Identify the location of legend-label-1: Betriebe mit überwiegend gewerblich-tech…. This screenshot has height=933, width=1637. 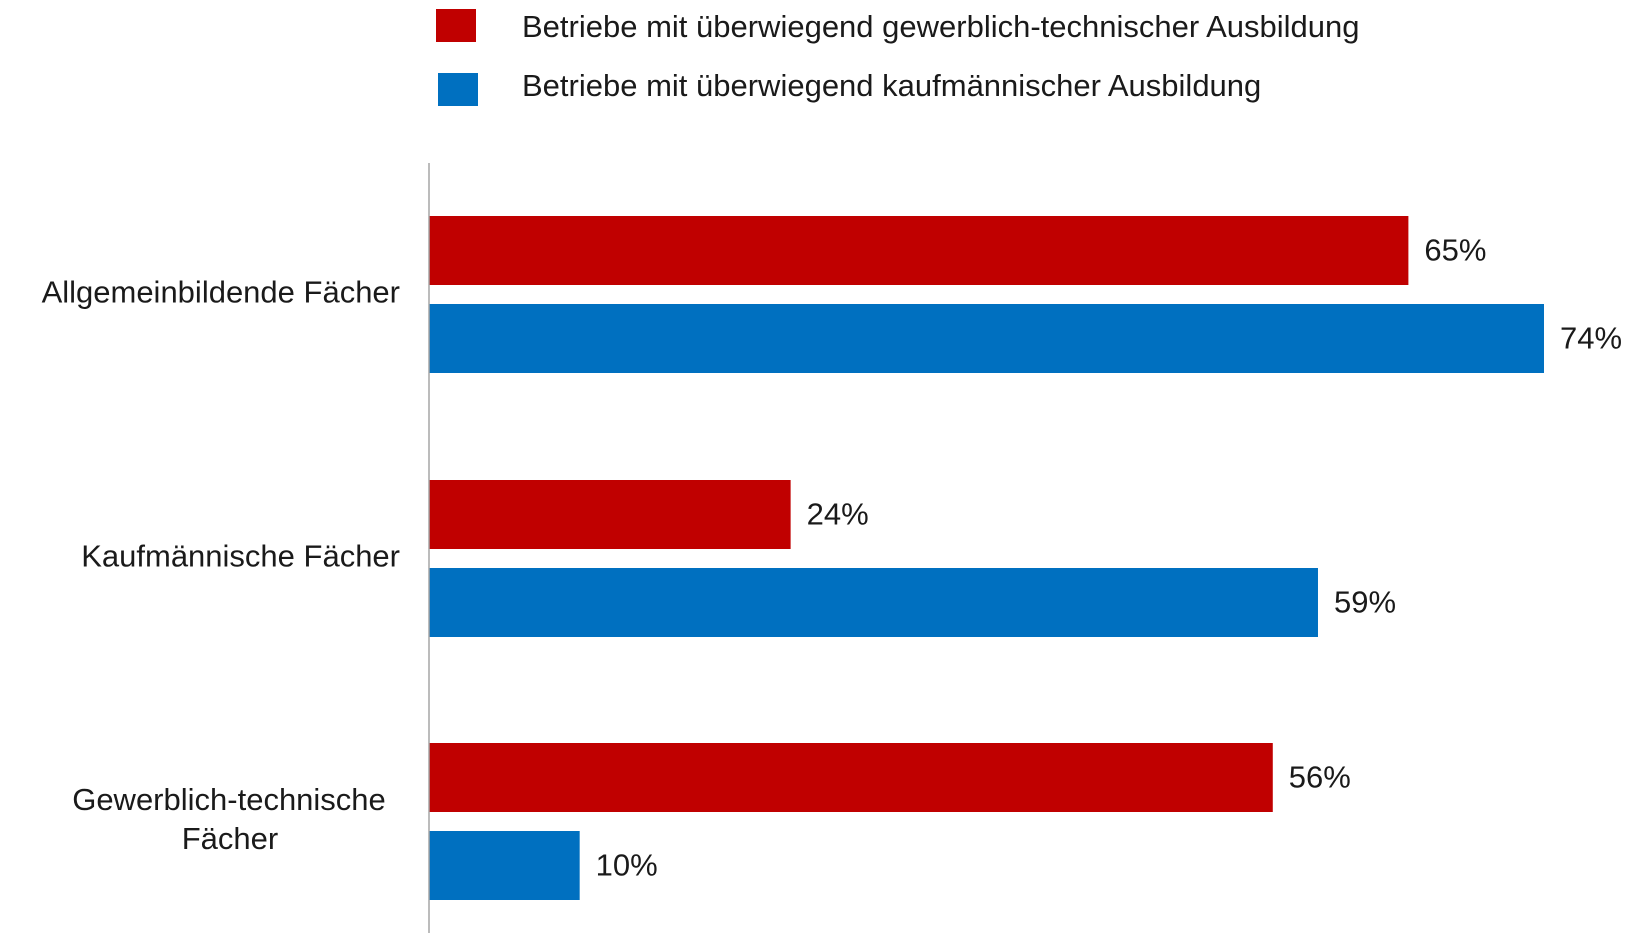
(940, 26).